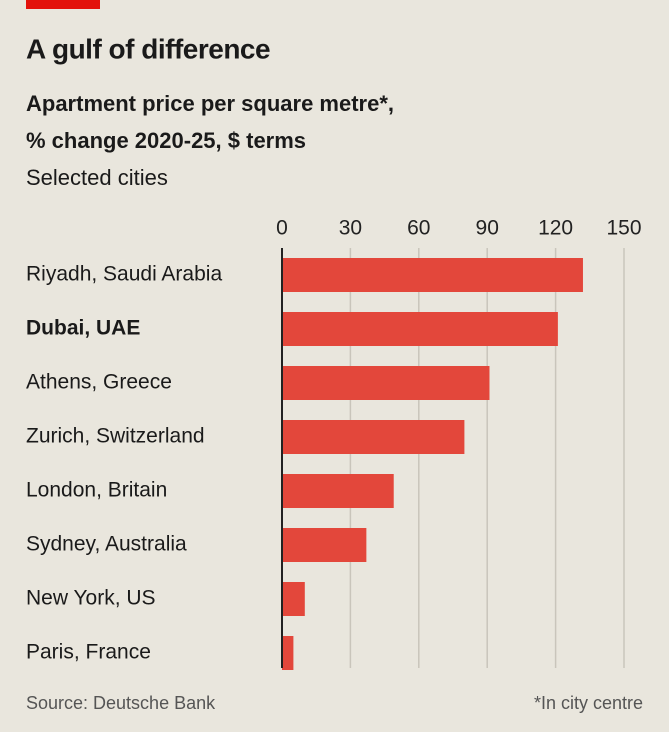 This screenshot has width=669, height=732. I want to click on category-label: Riyadh, Saudi Arabia, so click(124, 274).